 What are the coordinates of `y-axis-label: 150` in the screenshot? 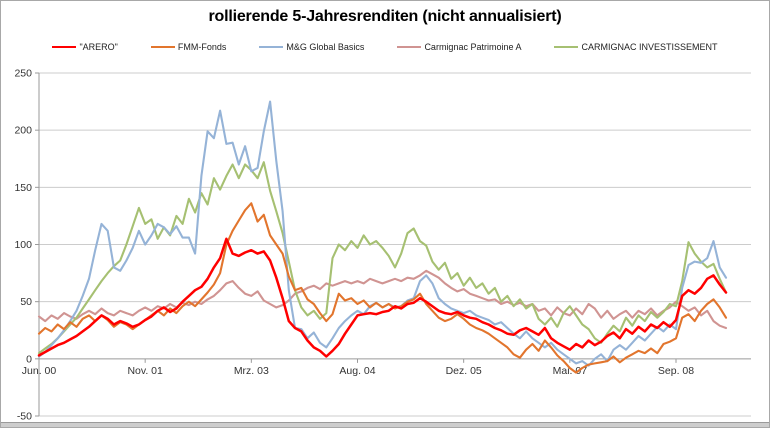 It's located at (23, 188).